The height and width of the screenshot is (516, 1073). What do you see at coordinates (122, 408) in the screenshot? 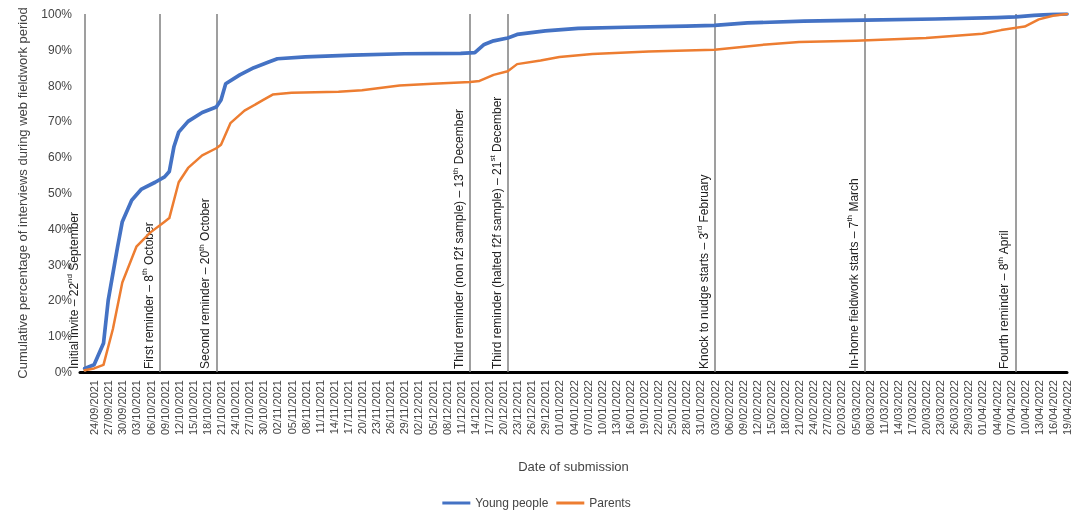
I see `x-tick-label: 30/09/2021` at bounding box center [122, 408].